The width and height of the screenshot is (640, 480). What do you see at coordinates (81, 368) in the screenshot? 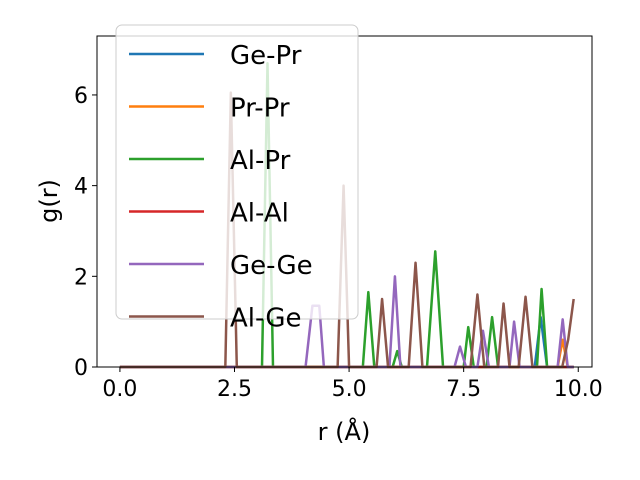
I see `y-tick-label: 0` at bounding box center [81, 368].